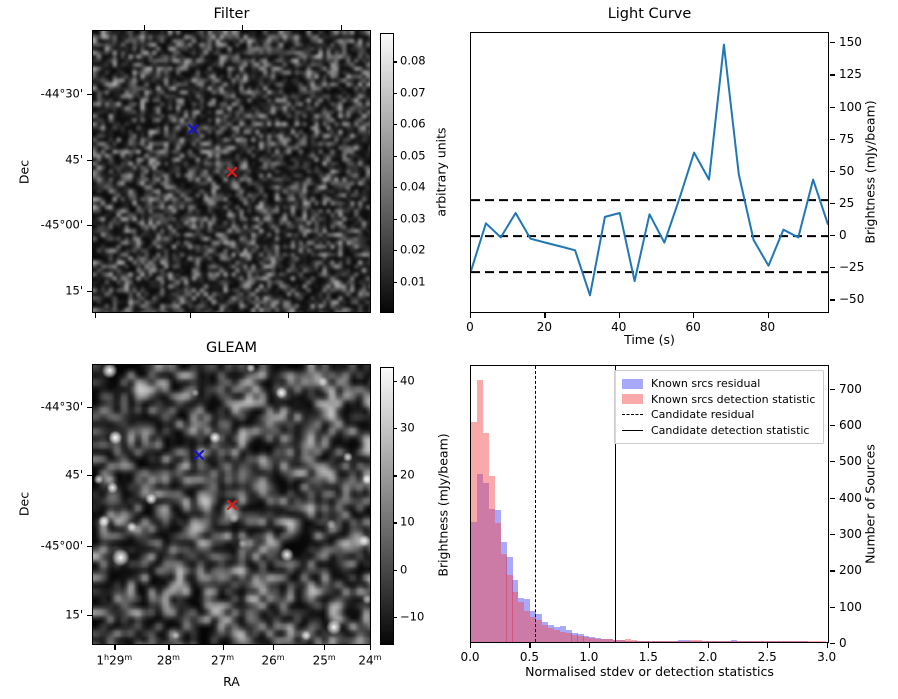 The width and height of the screenshot is (898, 699). I want to click on gleam-ytick-mark, so click(89, 407).